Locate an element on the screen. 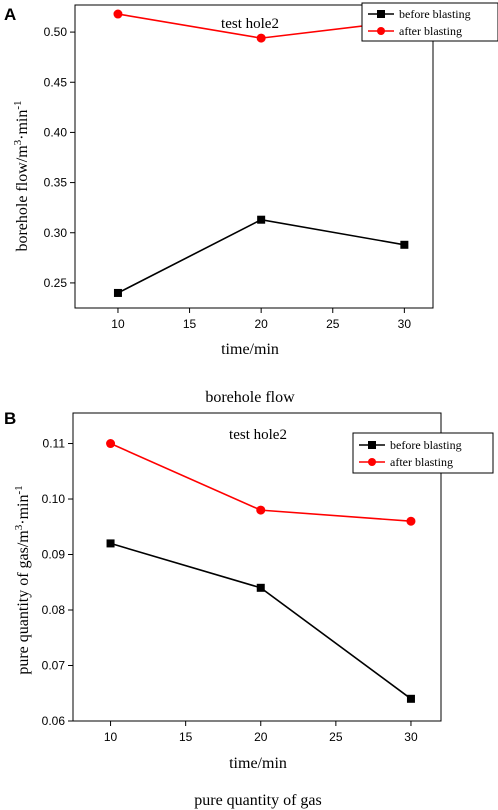 The image size is (498, 810). legend-box-a is located at coordinates (429, 22).